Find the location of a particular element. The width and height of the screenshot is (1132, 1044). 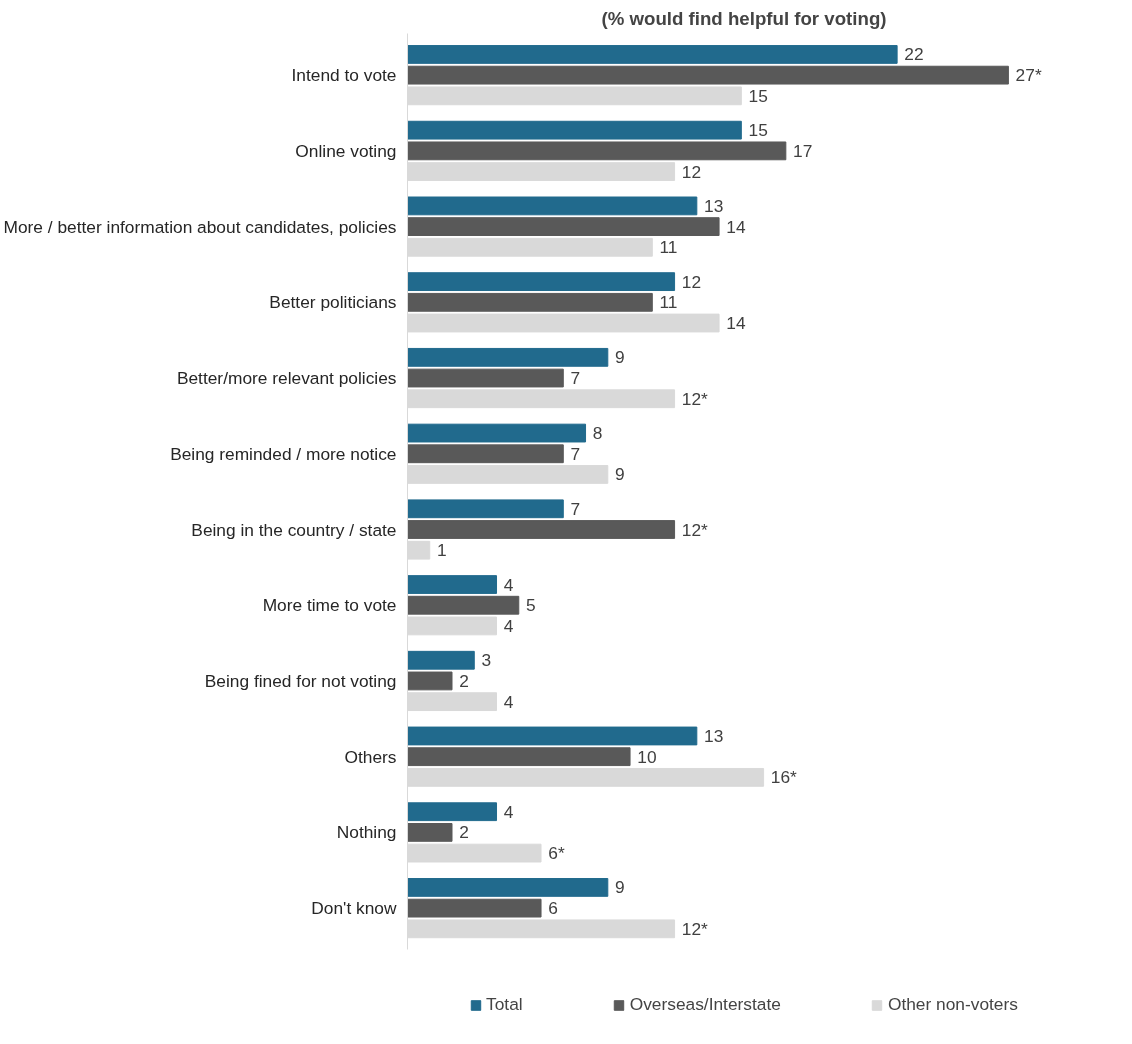

y-tick-label: Nothing is located at coordinates (366, 832).